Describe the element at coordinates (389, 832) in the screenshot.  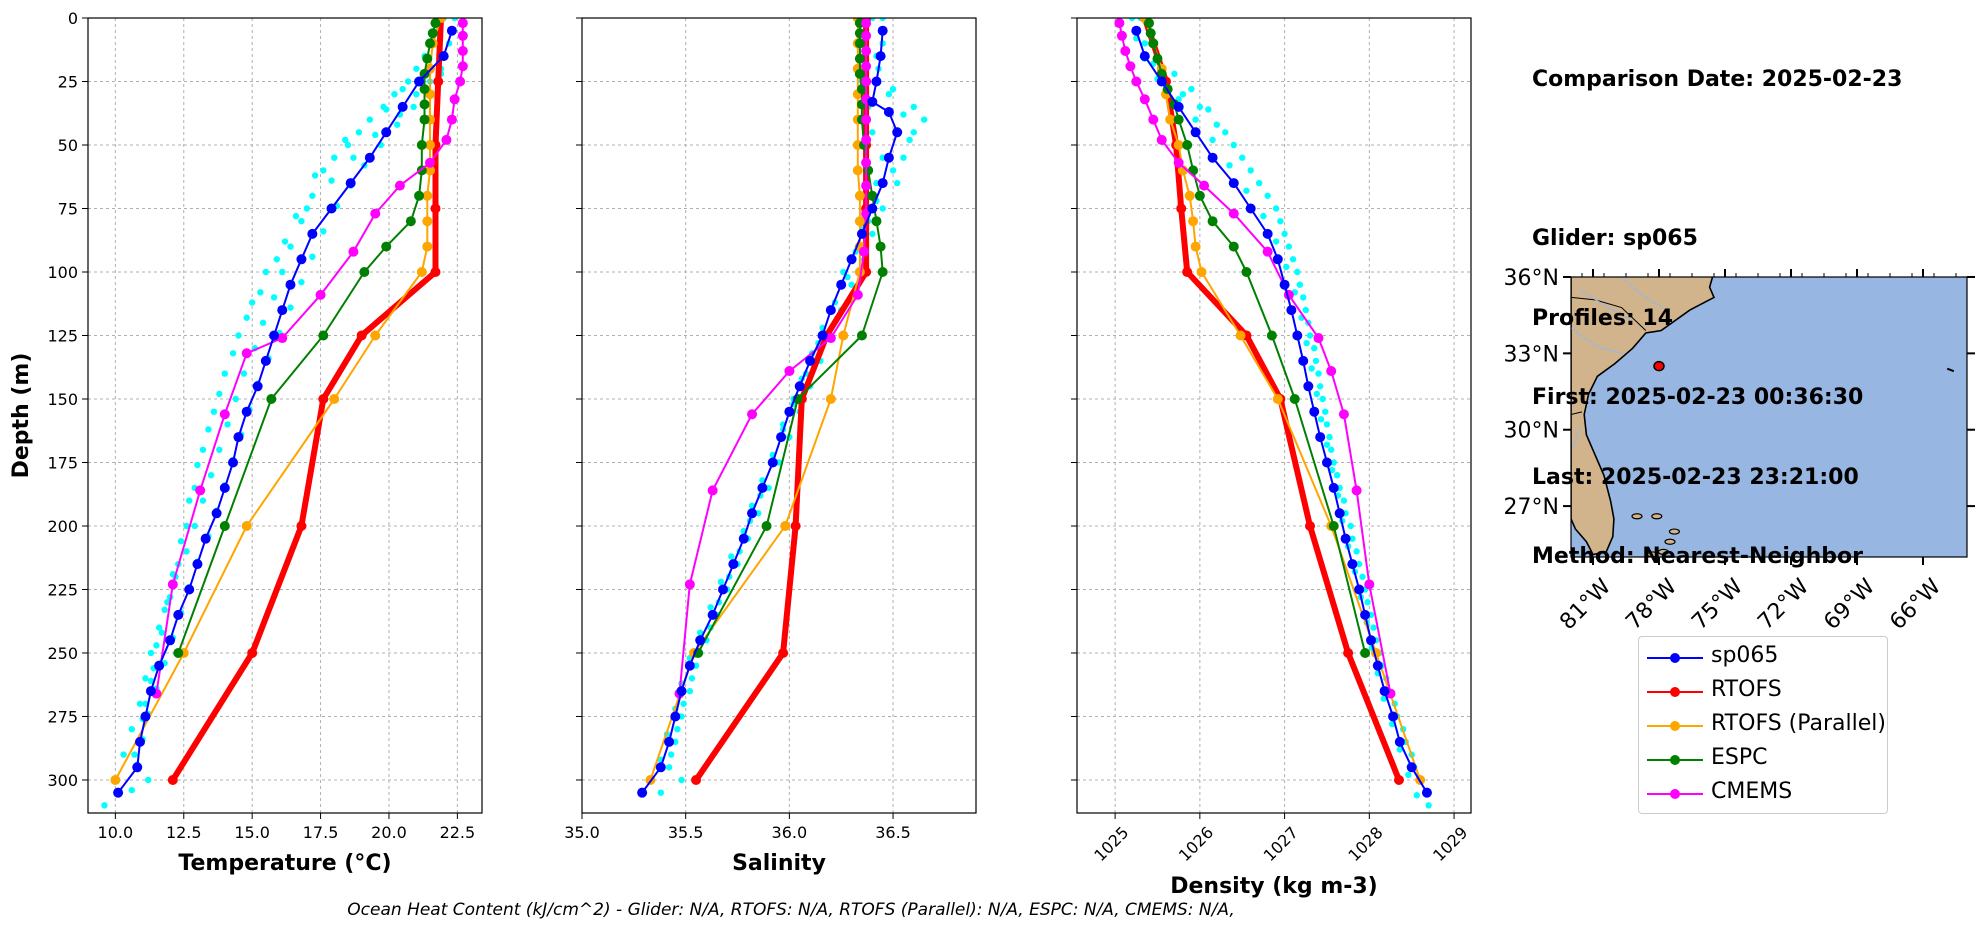
I see `x-tick-label: 20.0` at that location.